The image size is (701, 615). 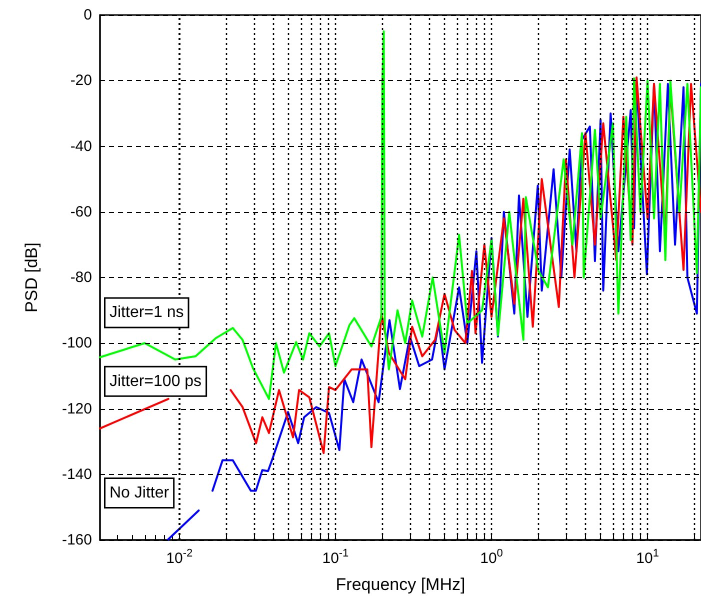 What do you see at coordinates (147, 313) in the screenshot?
I see `series-label: Jitter=1 ns` at bounding box center [147, 313].